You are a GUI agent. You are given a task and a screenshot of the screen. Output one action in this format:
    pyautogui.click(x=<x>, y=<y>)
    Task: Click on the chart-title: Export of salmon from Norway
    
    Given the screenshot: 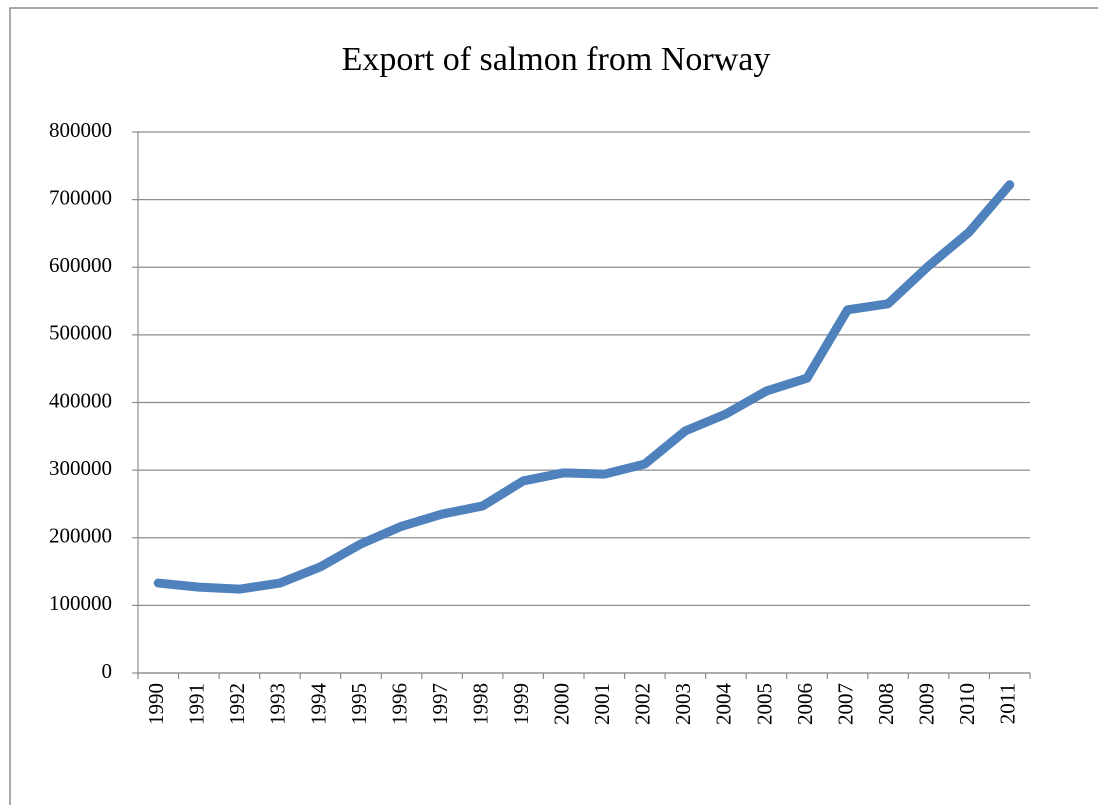 What is the action you would take?
    pyautogui.click(x=556, y=59)
    